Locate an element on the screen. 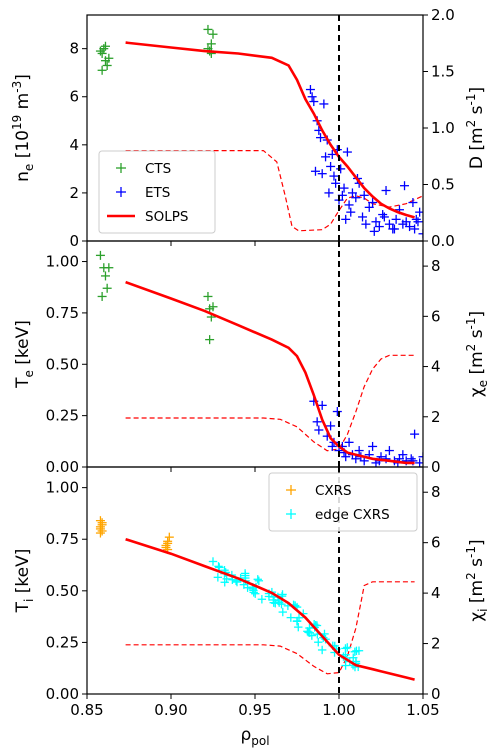  panel-data-ion_temperature is located at coordinates (255, 598).